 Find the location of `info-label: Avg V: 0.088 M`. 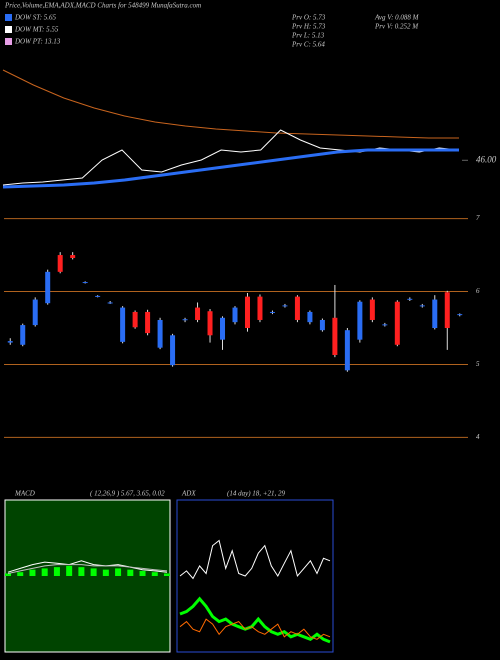

info-label: Avg V: 0.088 M is located at coordinates (397, 18).